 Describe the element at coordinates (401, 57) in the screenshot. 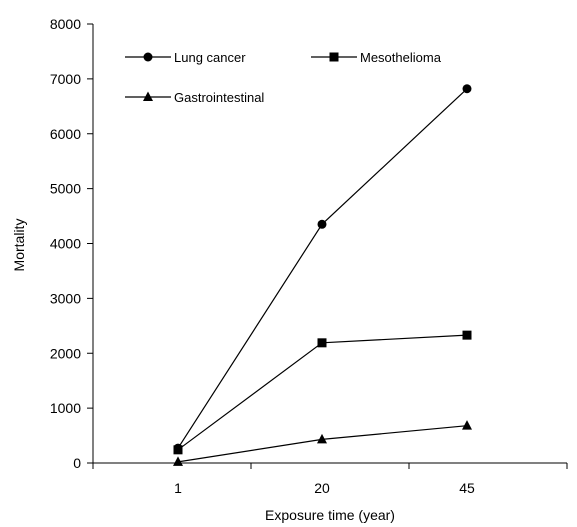

I see `legend-label: Mesothelioma` at that location.